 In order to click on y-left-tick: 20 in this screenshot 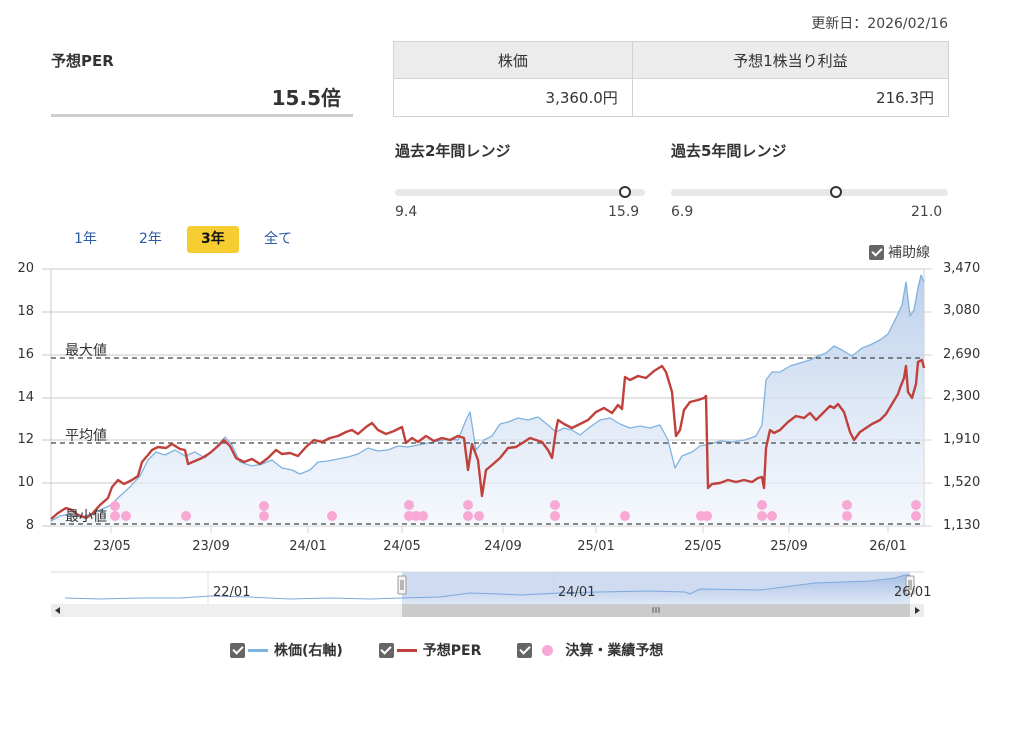, I will do `click(25, 268)`.